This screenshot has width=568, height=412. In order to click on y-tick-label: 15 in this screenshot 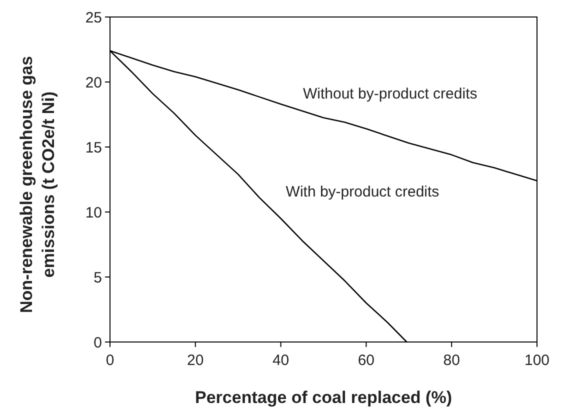, I will do `click(93, 147)`.